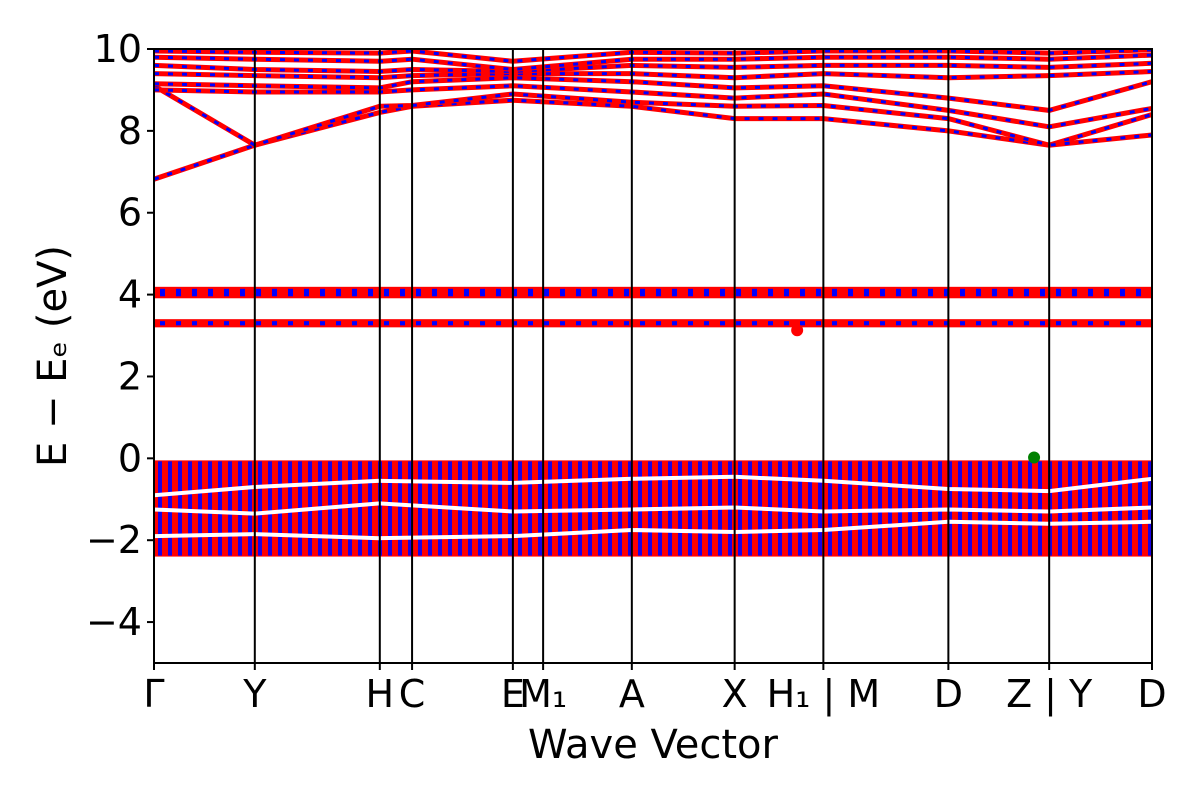 The image size is (1200, 800). Describe the element at coordinates (120, 335) in the screenshot. I see `y-axis: −4 −2 0 2 4 6 8 10` at that location.